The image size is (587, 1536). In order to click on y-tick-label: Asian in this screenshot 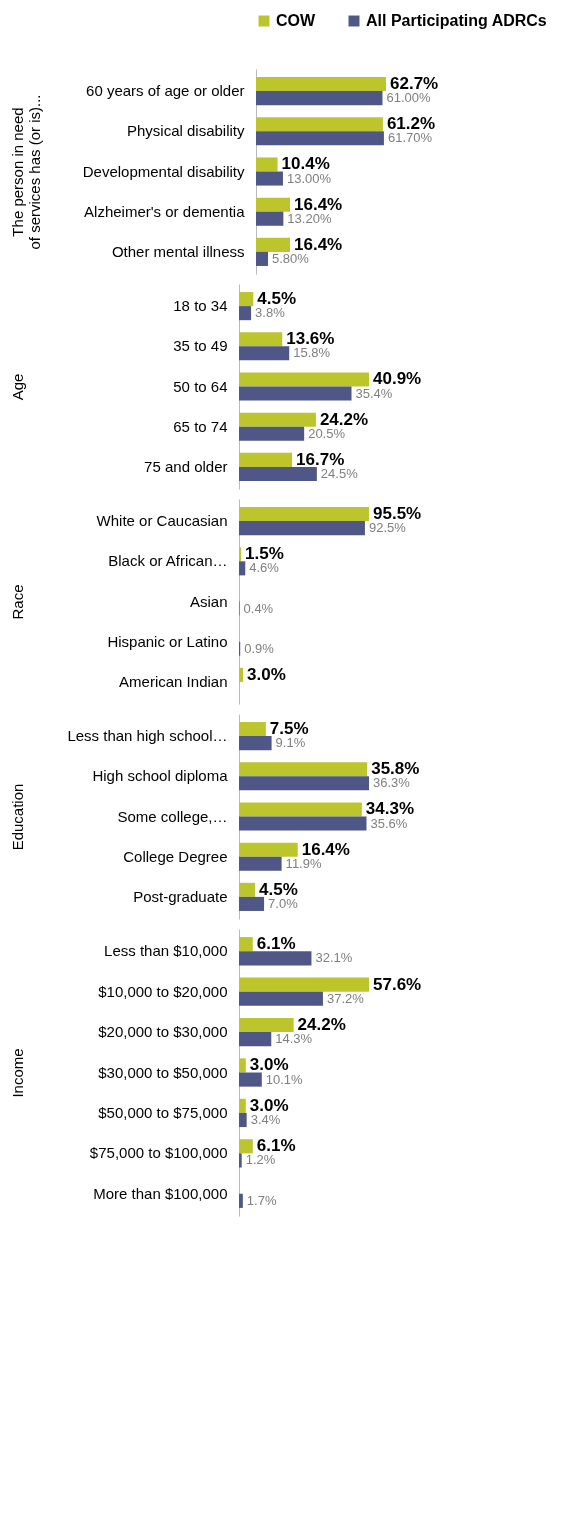, I will do `click(208, 601)`.